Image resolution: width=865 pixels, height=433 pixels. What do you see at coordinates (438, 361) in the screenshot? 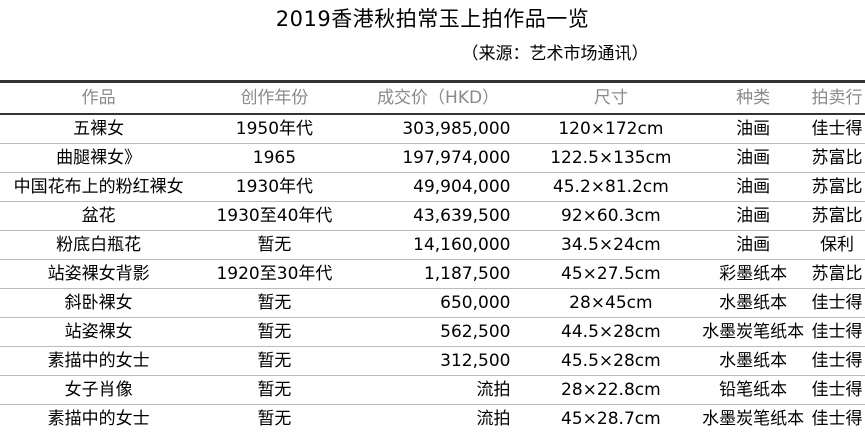
I see `price-cell: 312,500` at bounding box center [438, 361].